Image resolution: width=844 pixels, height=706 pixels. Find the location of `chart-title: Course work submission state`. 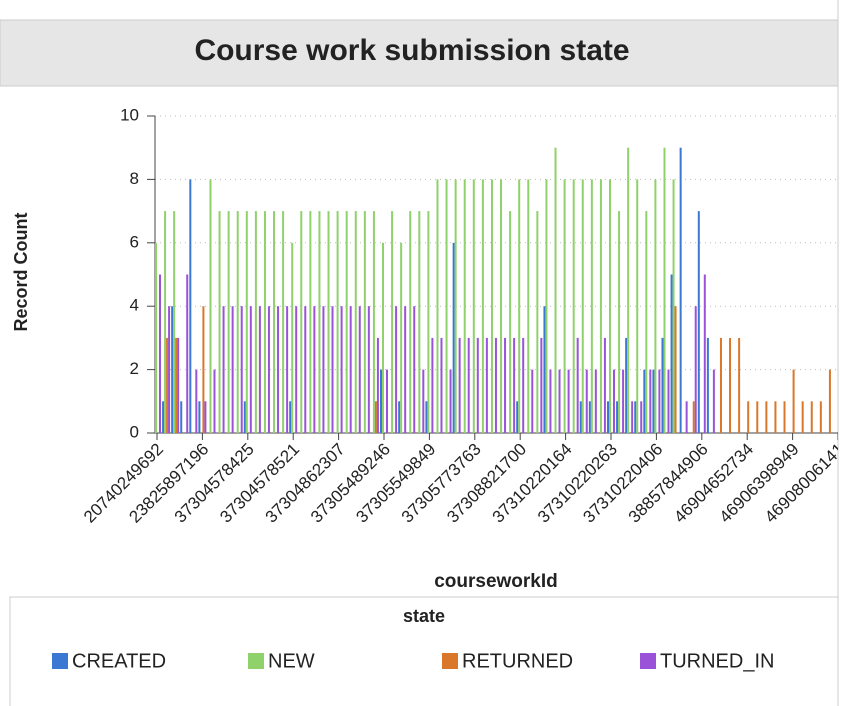

chart-title: Course work submission state is located at coordinates (411, 50).